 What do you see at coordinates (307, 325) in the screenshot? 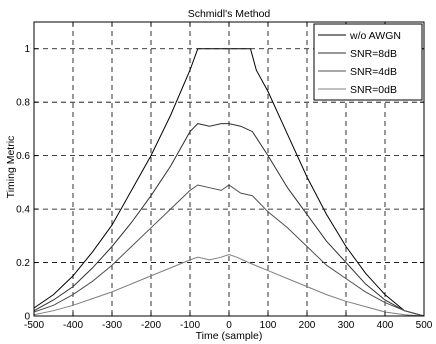
I see `x-tick-label: 200` at bounding box center [307, 325].